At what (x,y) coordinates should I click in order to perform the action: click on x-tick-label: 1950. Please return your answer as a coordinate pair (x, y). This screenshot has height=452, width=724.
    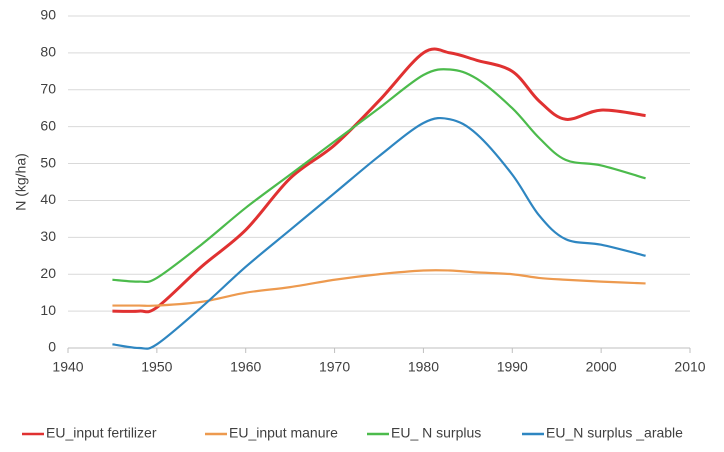
    Looking at the image, I should click on (156, 367).